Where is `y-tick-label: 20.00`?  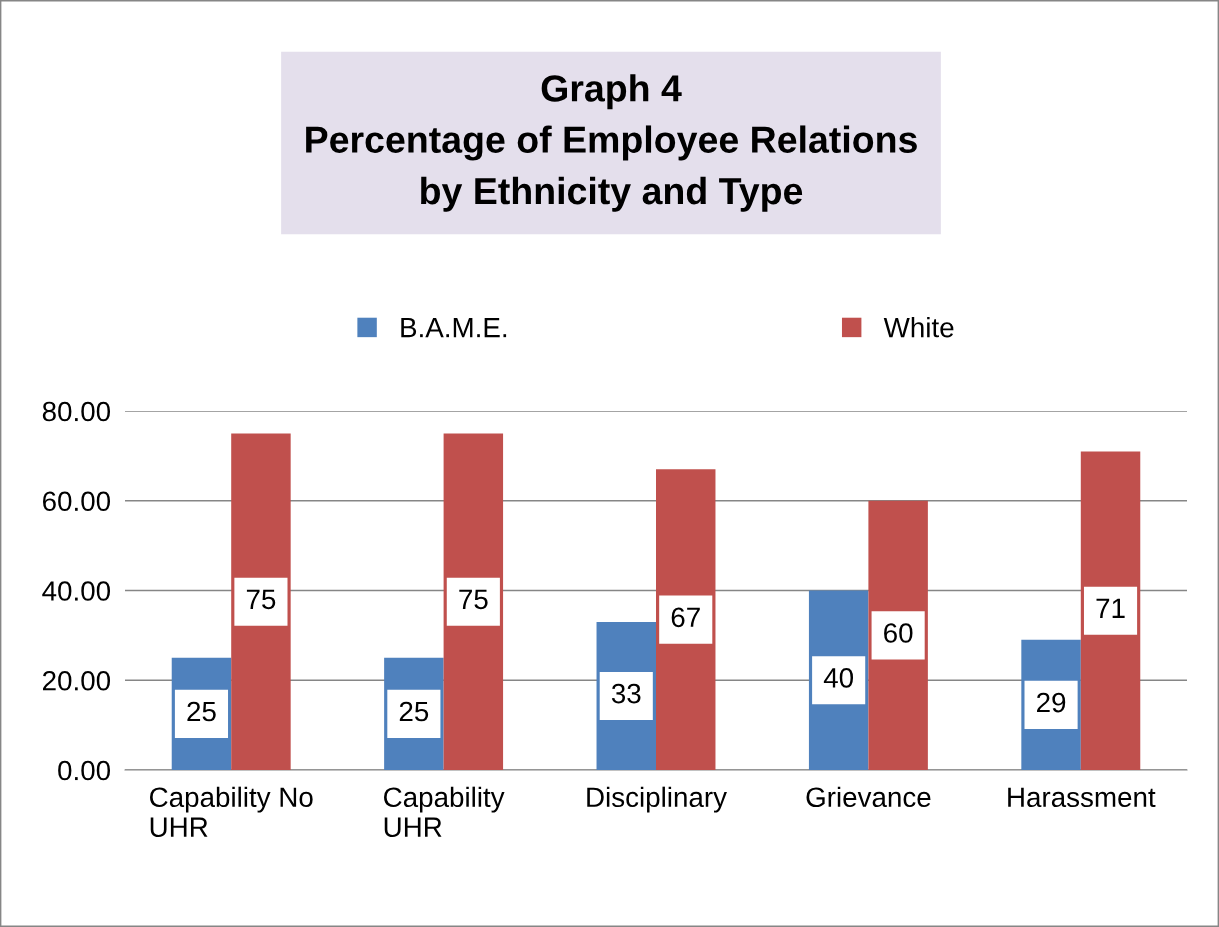
y-tick-label: 20.00 is located at coordinates (77, 680).